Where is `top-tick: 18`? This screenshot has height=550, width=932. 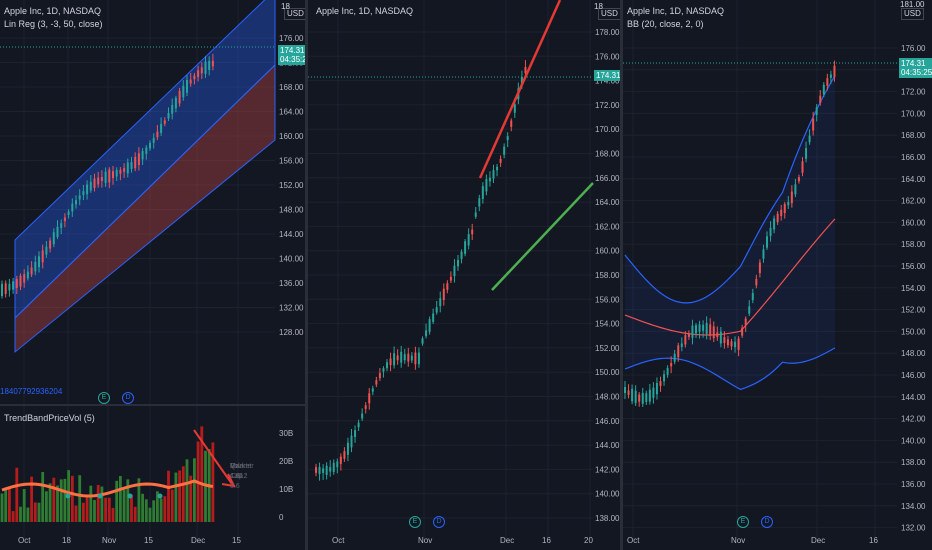 top-tick: 18 is located at coordinates (285, 6).